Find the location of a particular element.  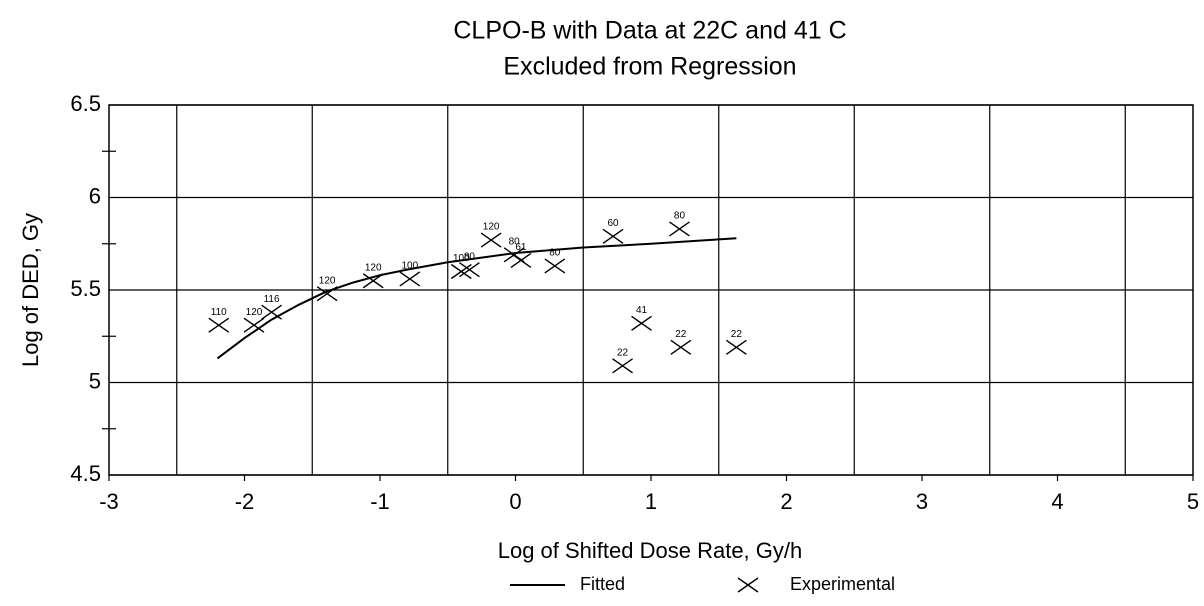

chart-title: CLPO-B with Data at 22C and 41 C is located at coordinates (649, 31).